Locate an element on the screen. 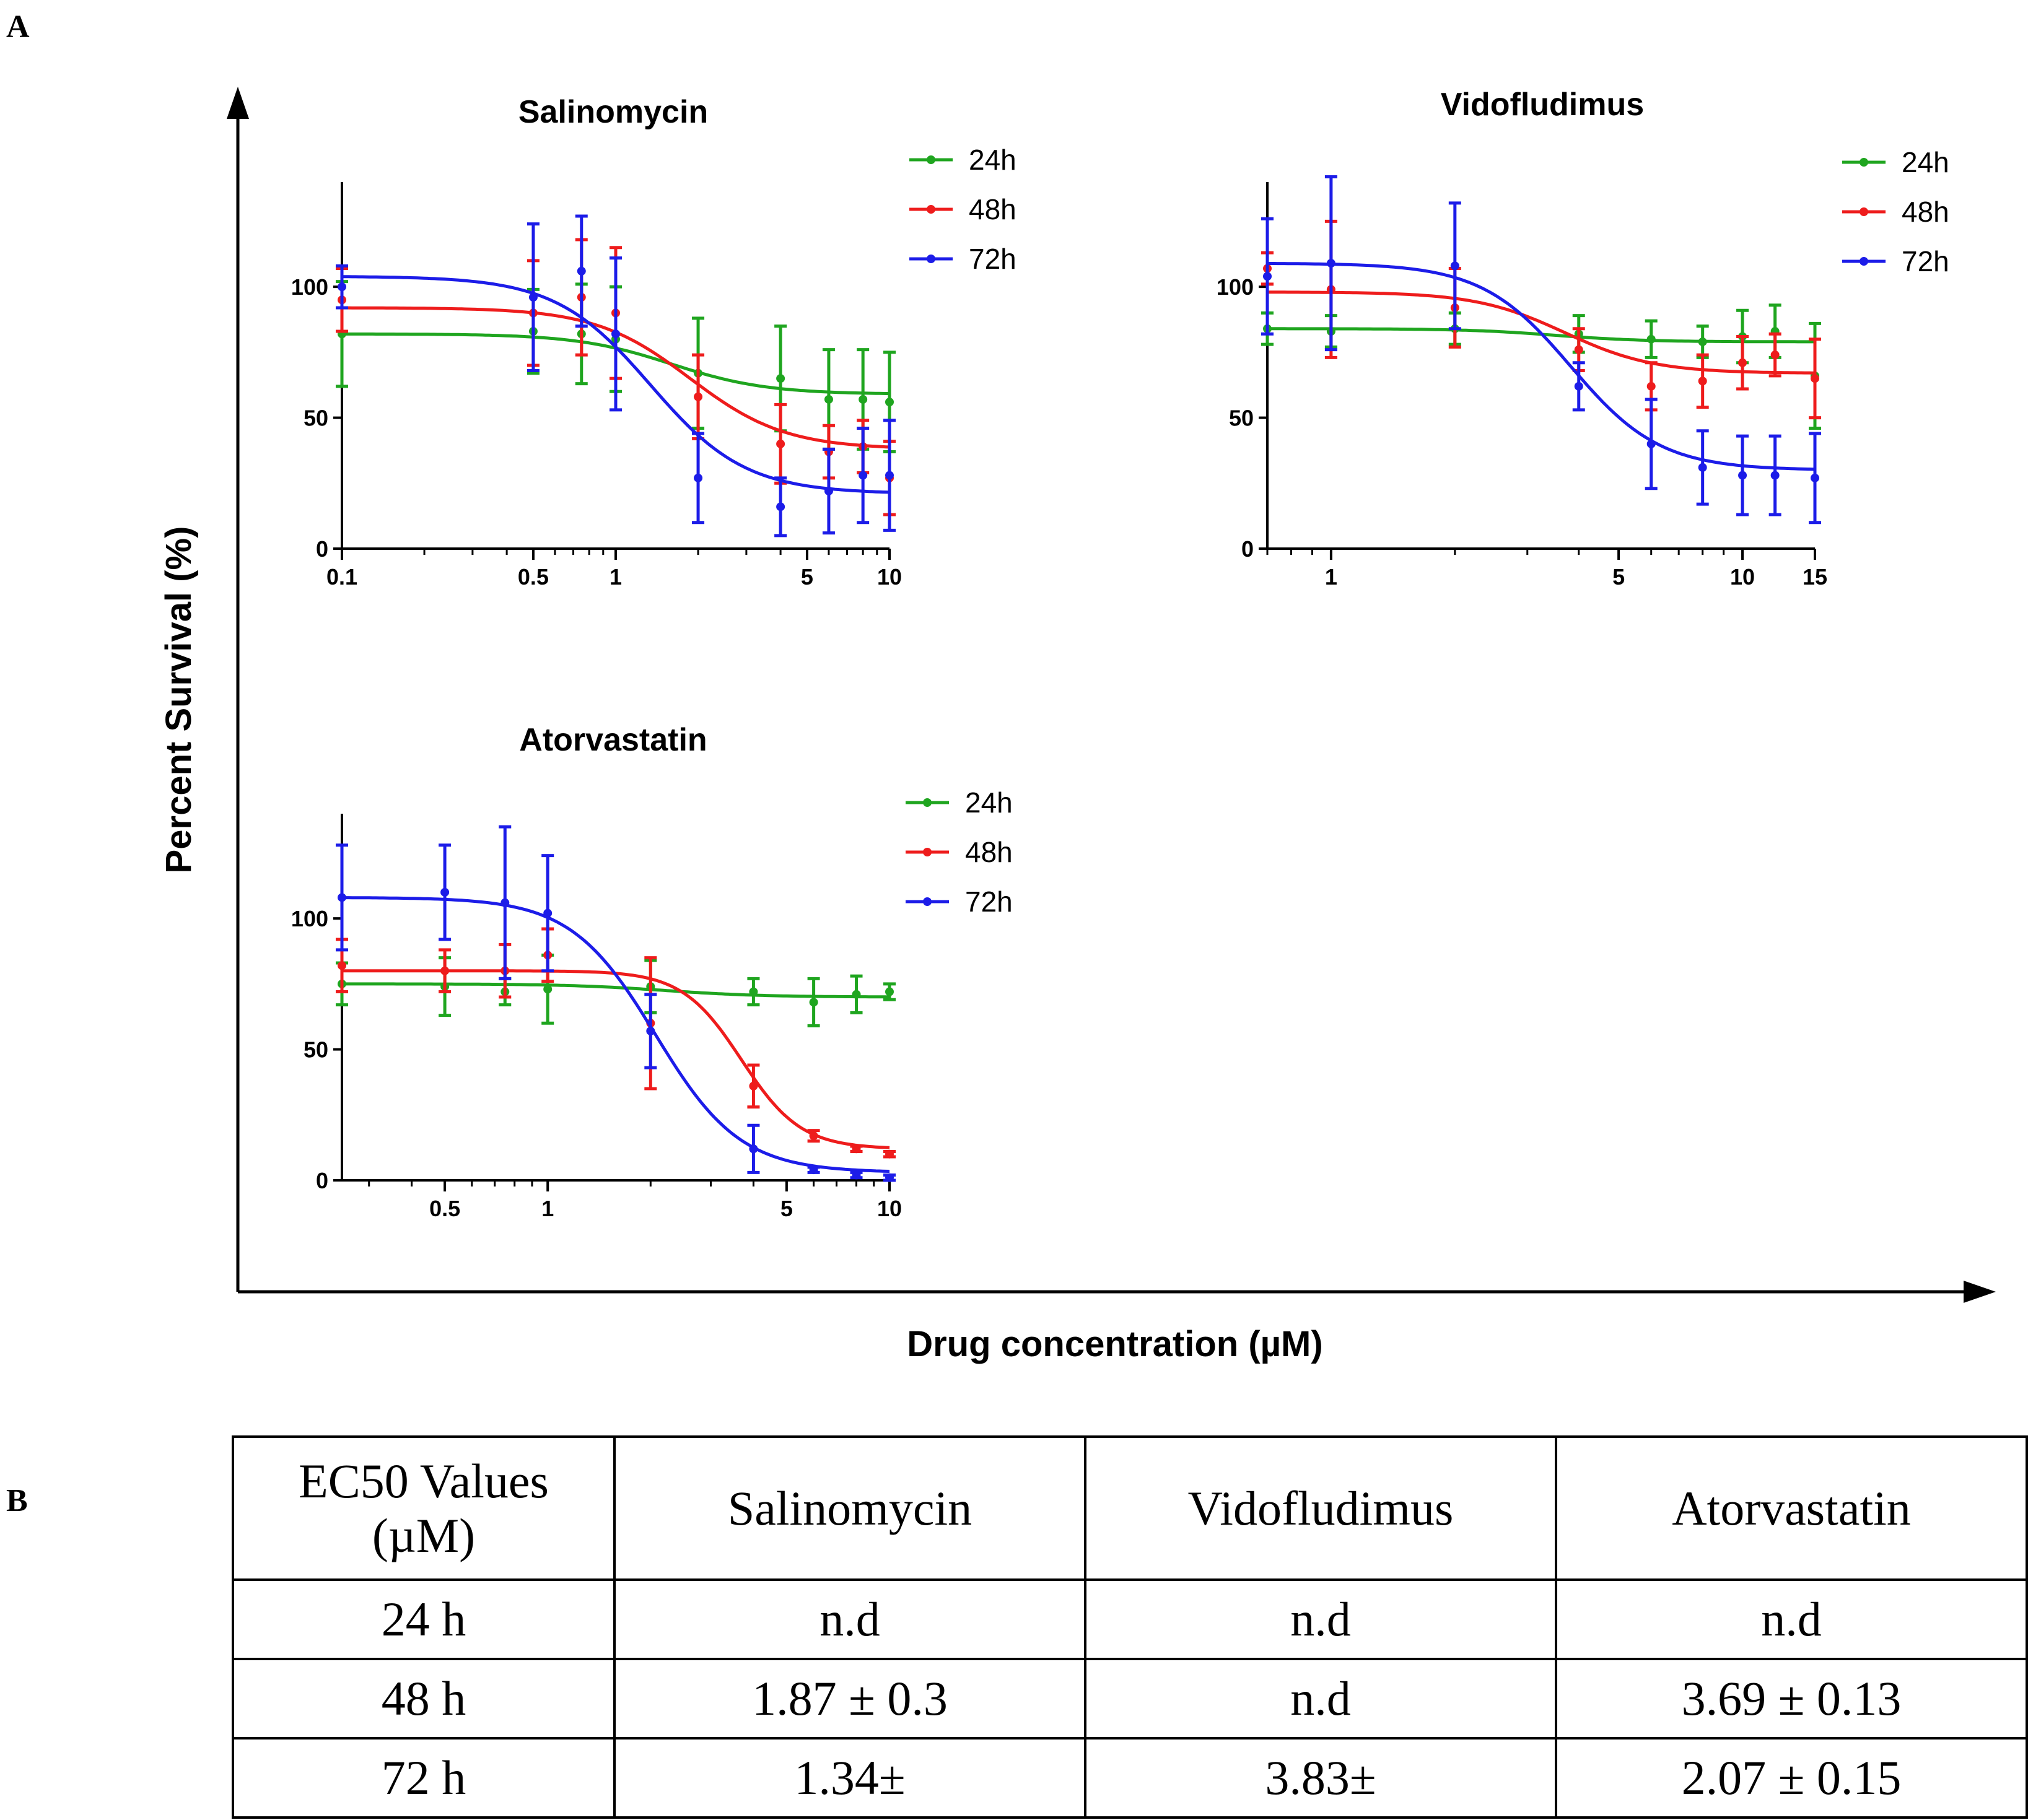 The image size is (2028, 1820). chart-title: Vidofludimus is located at coordinates (1542, 105).